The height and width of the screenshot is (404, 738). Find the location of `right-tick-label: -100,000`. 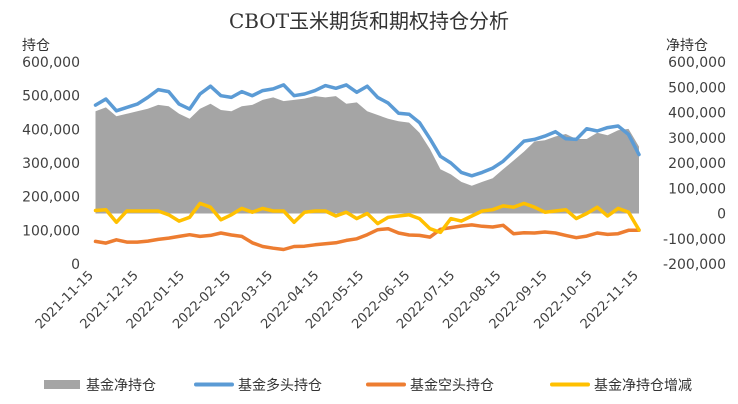

right-tick-label: -100,000 is located at coordinates (694, 240).